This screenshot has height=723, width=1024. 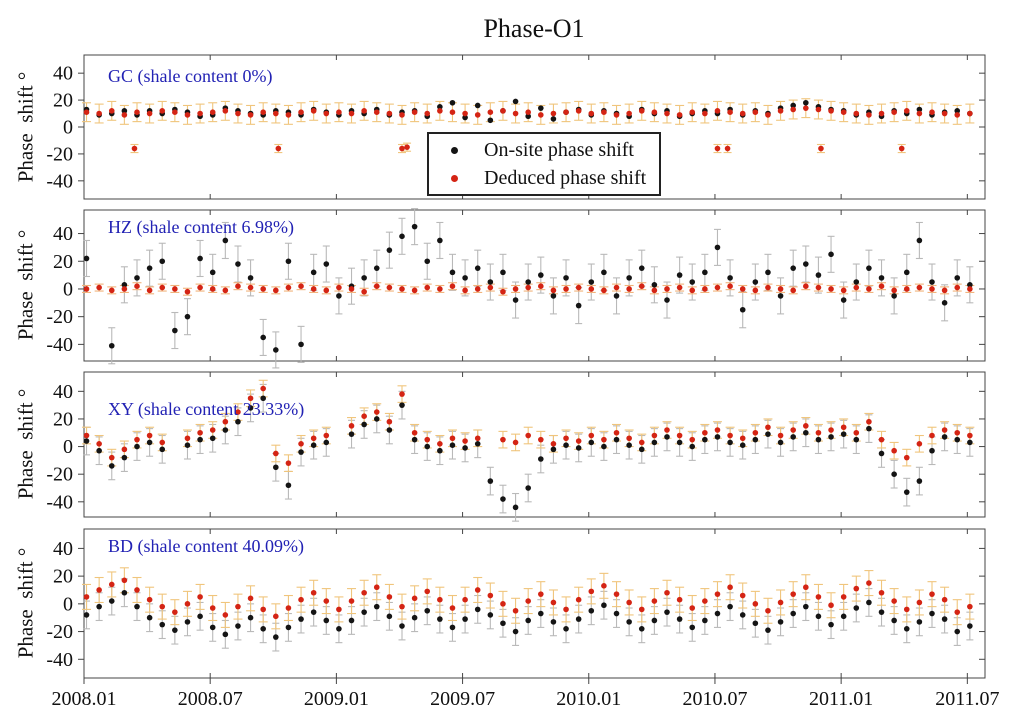 What do you see at coordinates (454, 178) in the screenshot?
I see `deduced-marker-icon` at bounding box center [454, 178].